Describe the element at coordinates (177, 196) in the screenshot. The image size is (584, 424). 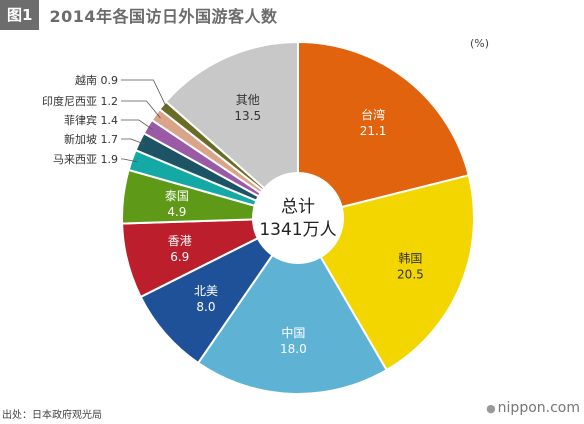
I see `slice-label-5: 泰国` at that location.